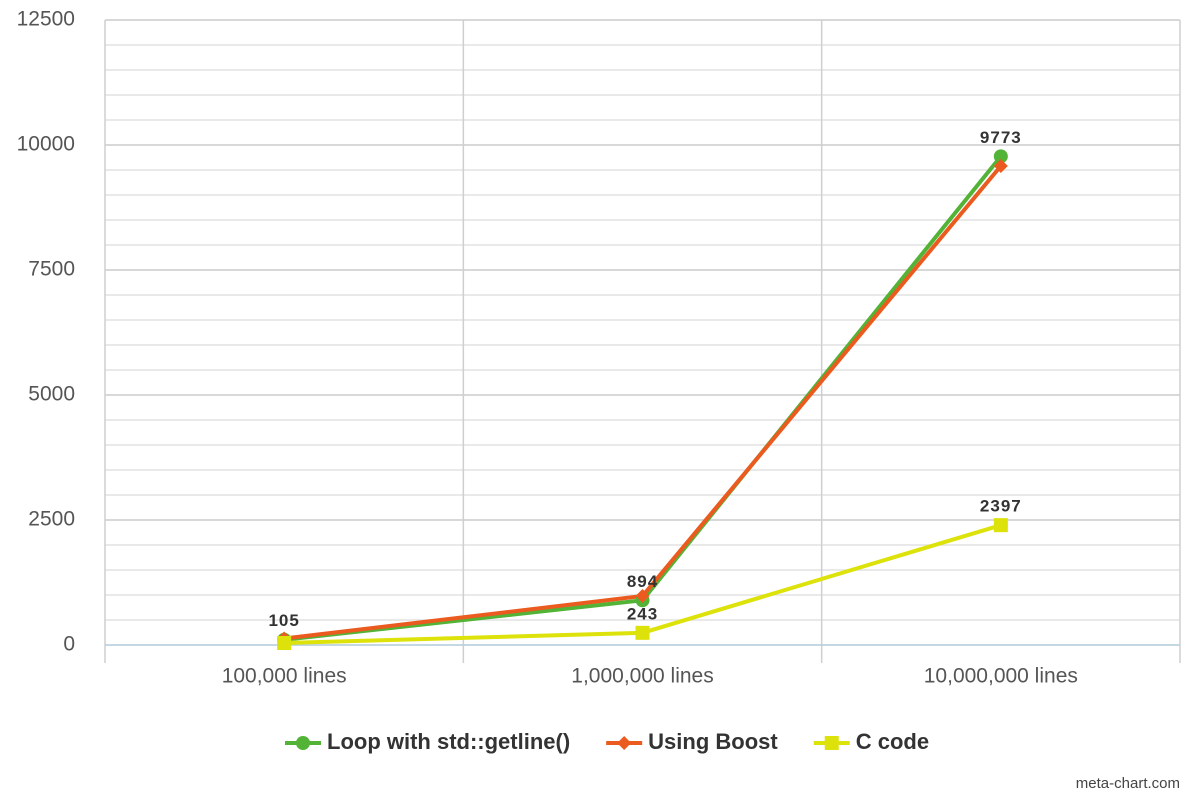  Describe the element at coordinates (51, 269) in the screenshot. I see `y-tick-label: 7500` at that location.